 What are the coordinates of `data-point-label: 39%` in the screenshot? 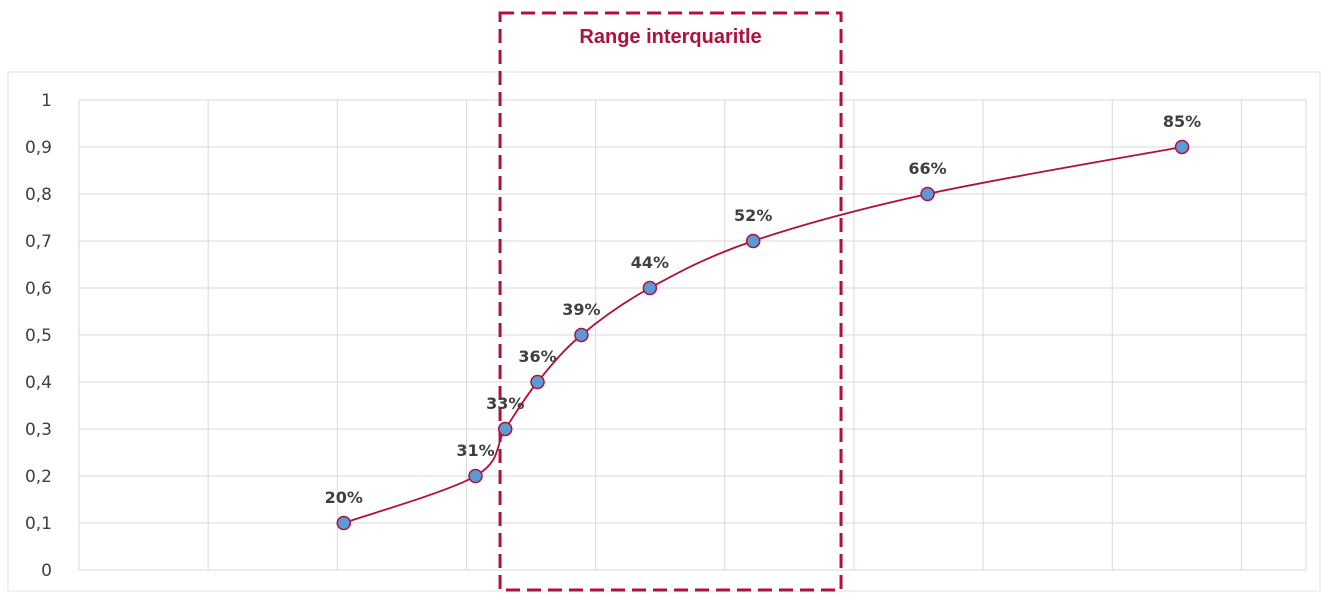 It's located at (581, 309).